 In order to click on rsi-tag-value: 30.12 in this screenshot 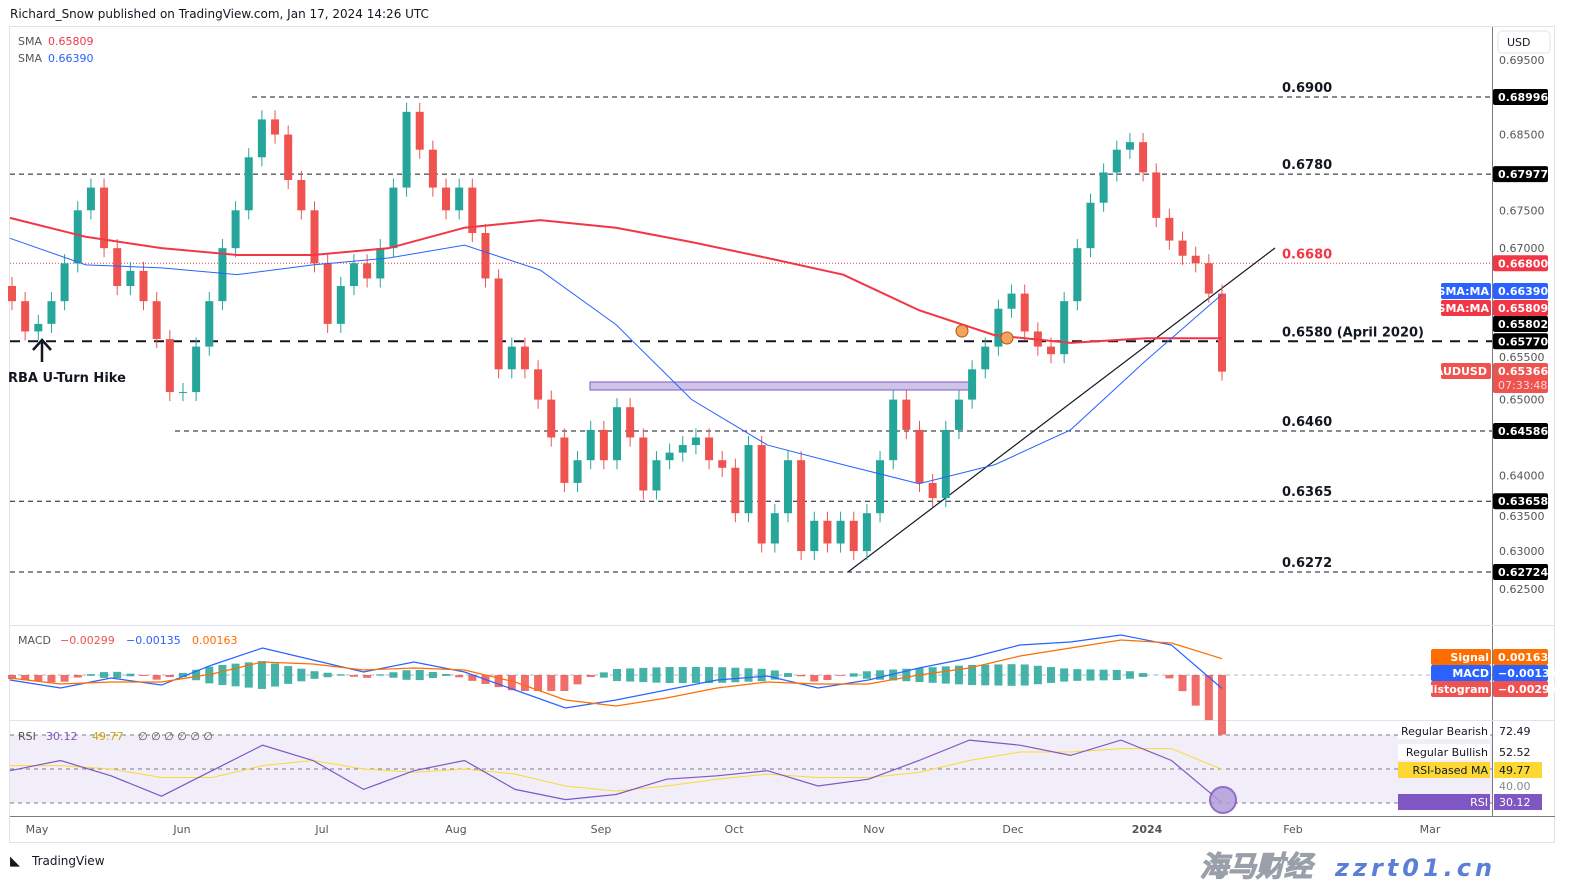, I will do `click(1515, 802)`.